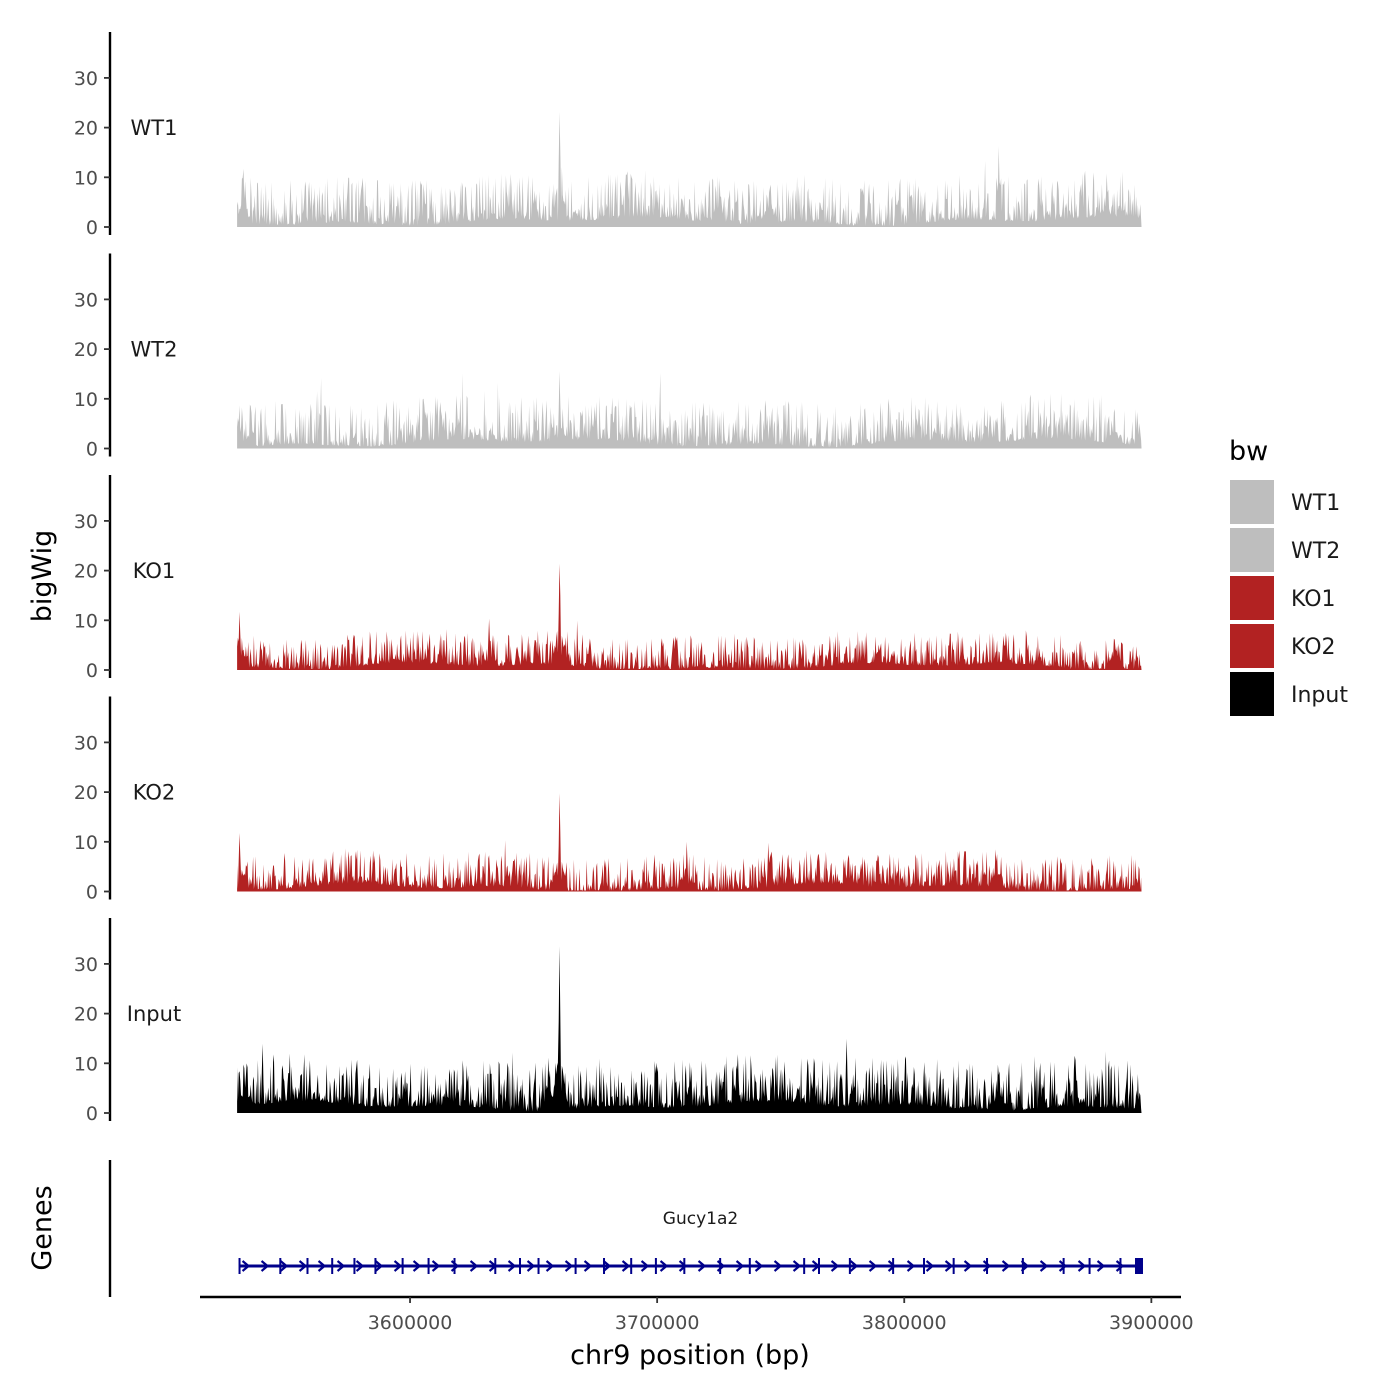  What do you see at coordinates (1285, 550) in the screenshot?
I see `legend-item-wt2: WT2` at bounding box center [1285, 550].